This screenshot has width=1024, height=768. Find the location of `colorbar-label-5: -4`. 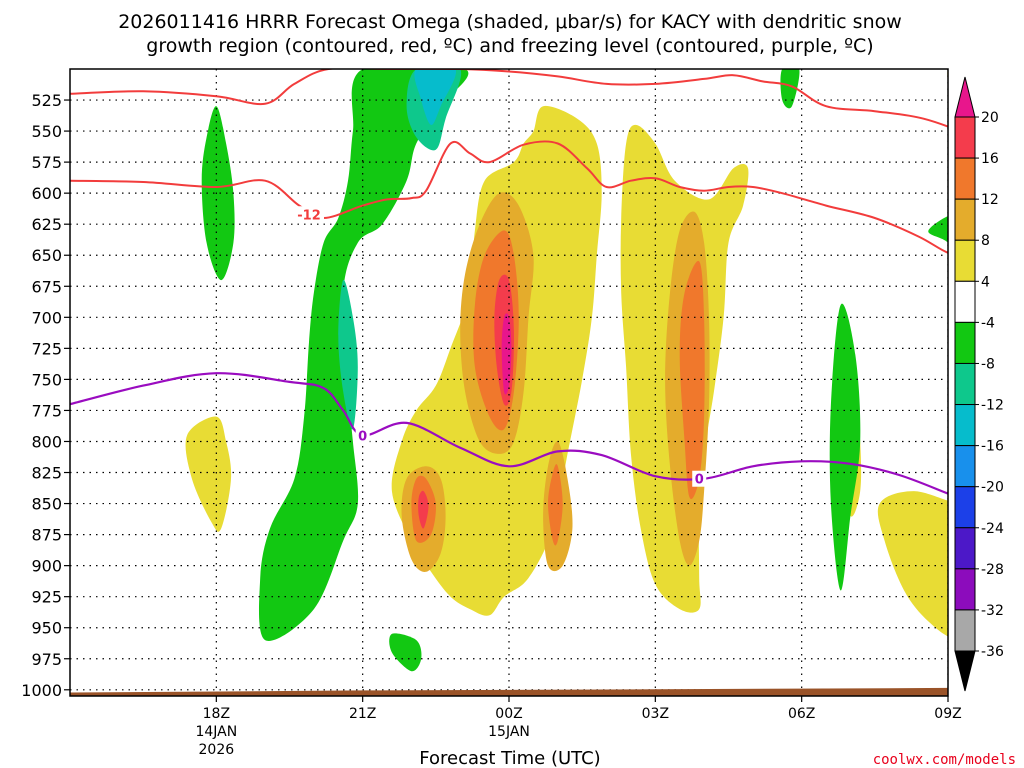

colorbar-label-5: -4 is located at coordinates (988, 323).